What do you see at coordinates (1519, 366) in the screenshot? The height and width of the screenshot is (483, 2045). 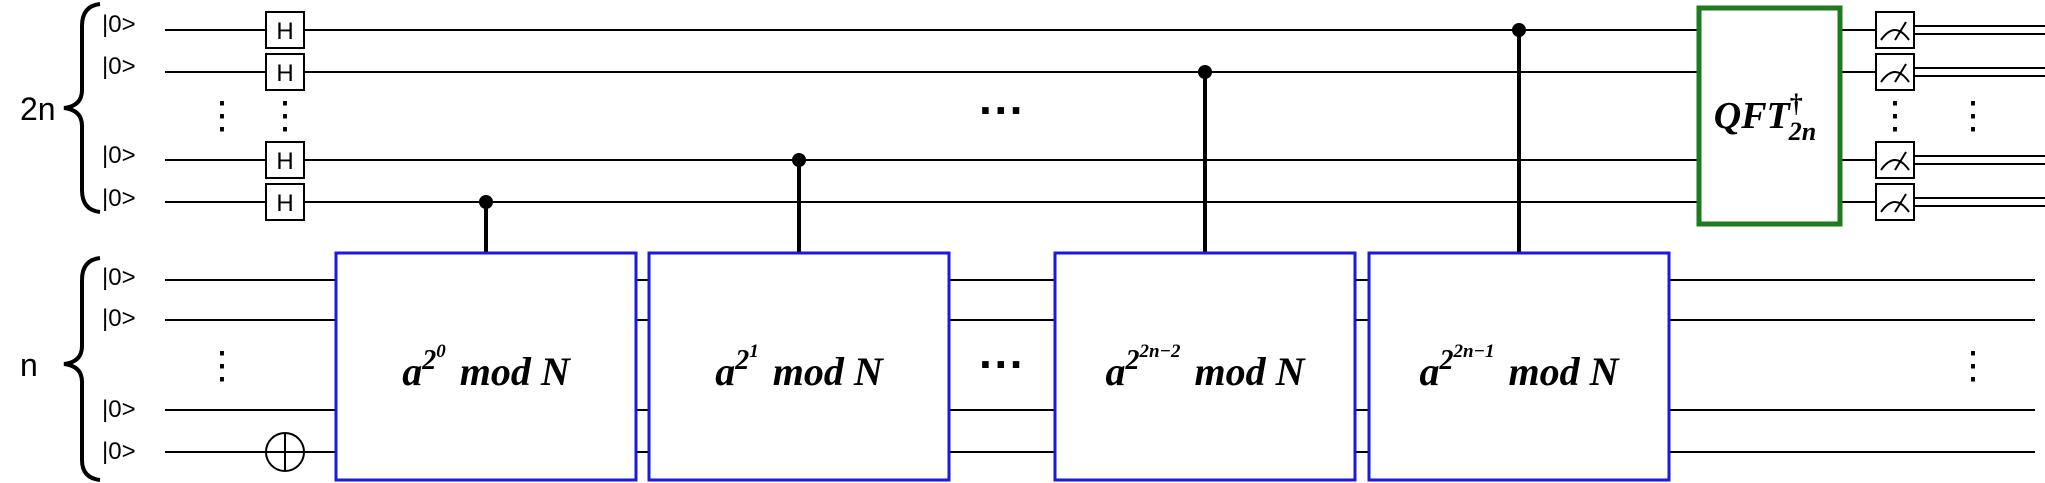 I see `mod-exp-gate: a22n−1 mod N` at bounding box center [1519, 366].